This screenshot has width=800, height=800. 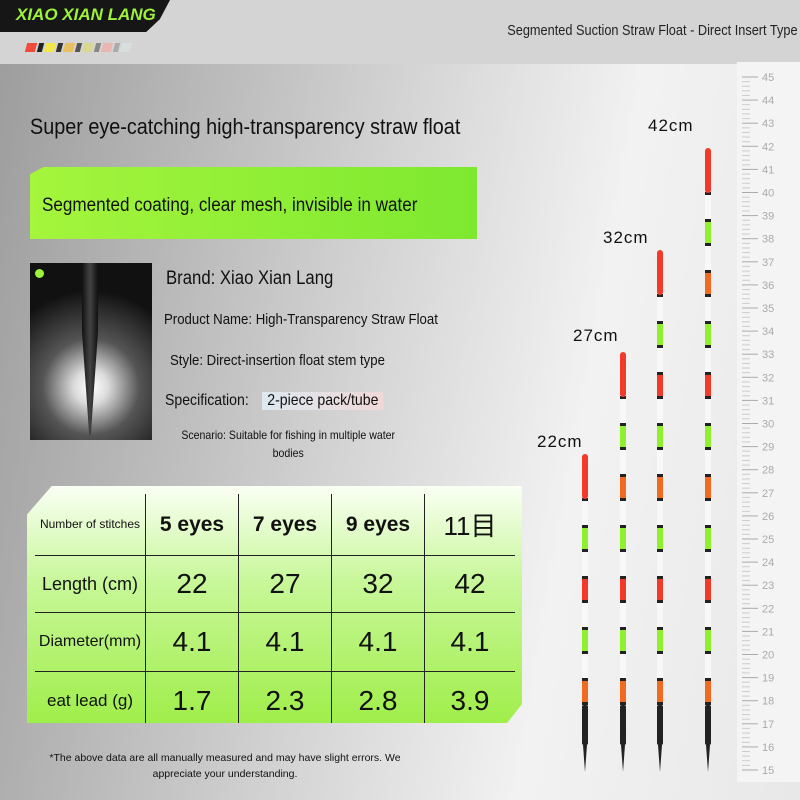 What do you see at coordinates (191, 584) in the screenshot?
I see `table-cell: 22` at bounding box center [191, 584].